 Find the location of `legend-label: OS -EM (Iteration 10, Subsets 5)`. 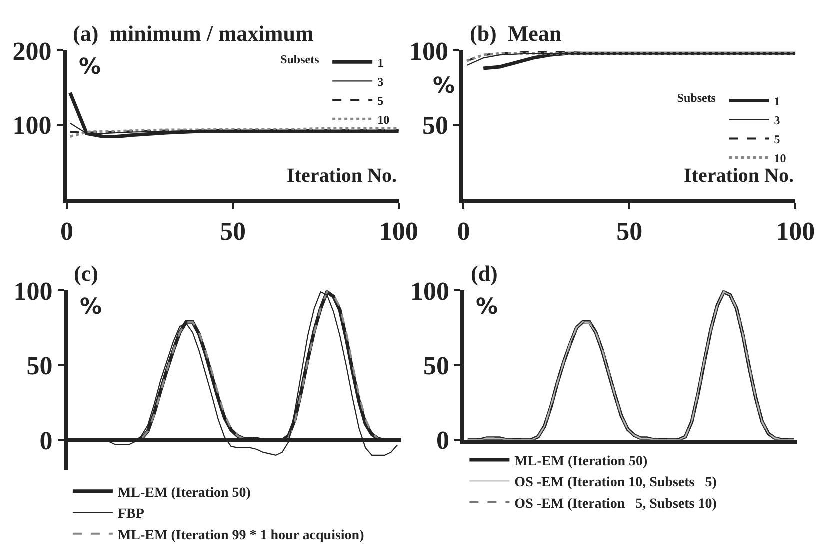

legend-label: OS -EM (Iteration 10, Subsets 5) is located at coordinates (616, 483).